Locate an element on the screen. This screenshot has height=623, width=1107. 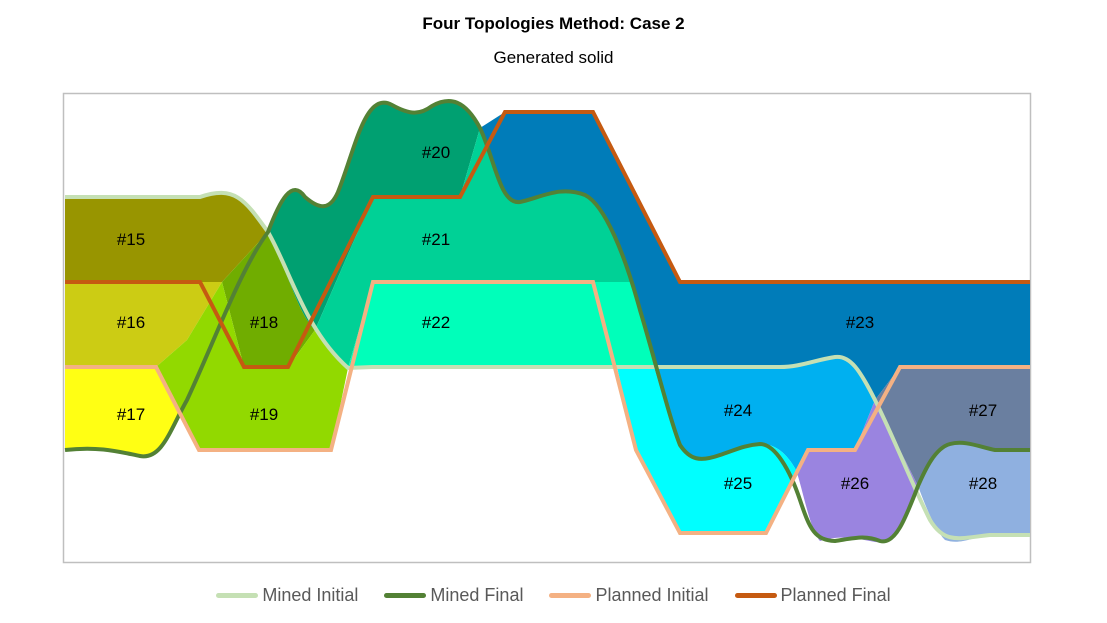
chart-title: Four Topologies Method: Case 2 is located at coordinates (553, 23).